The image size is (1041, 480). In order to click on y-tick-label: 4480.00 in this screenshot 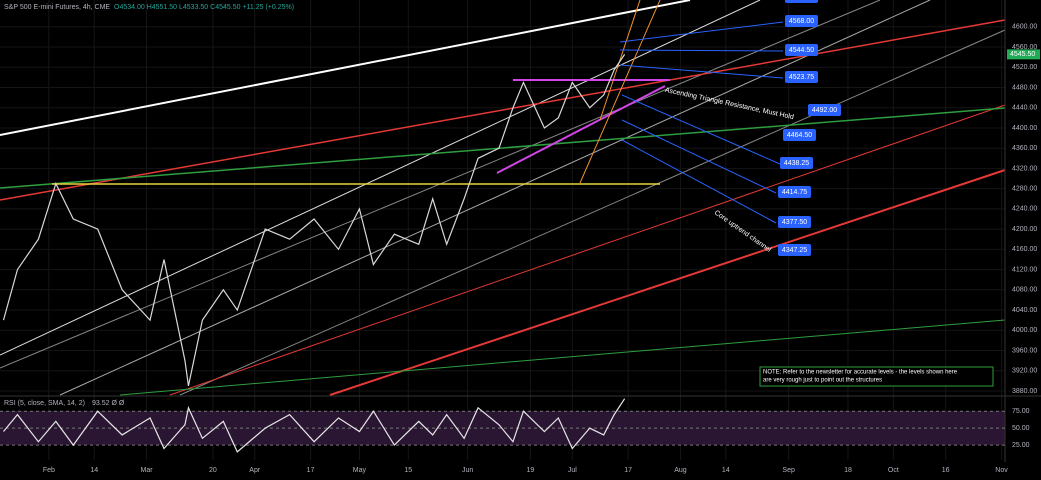, I will do `click(1024, 87)`.